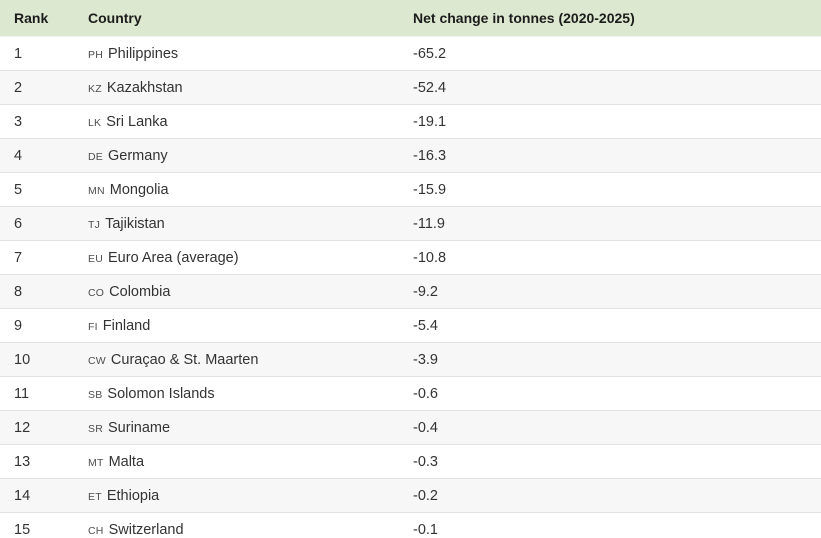 The width and height of the screenshot is (821, 538). Describe the element at coordinates (95, 122) in the screenshot. I see `country-code: LK` at that location.